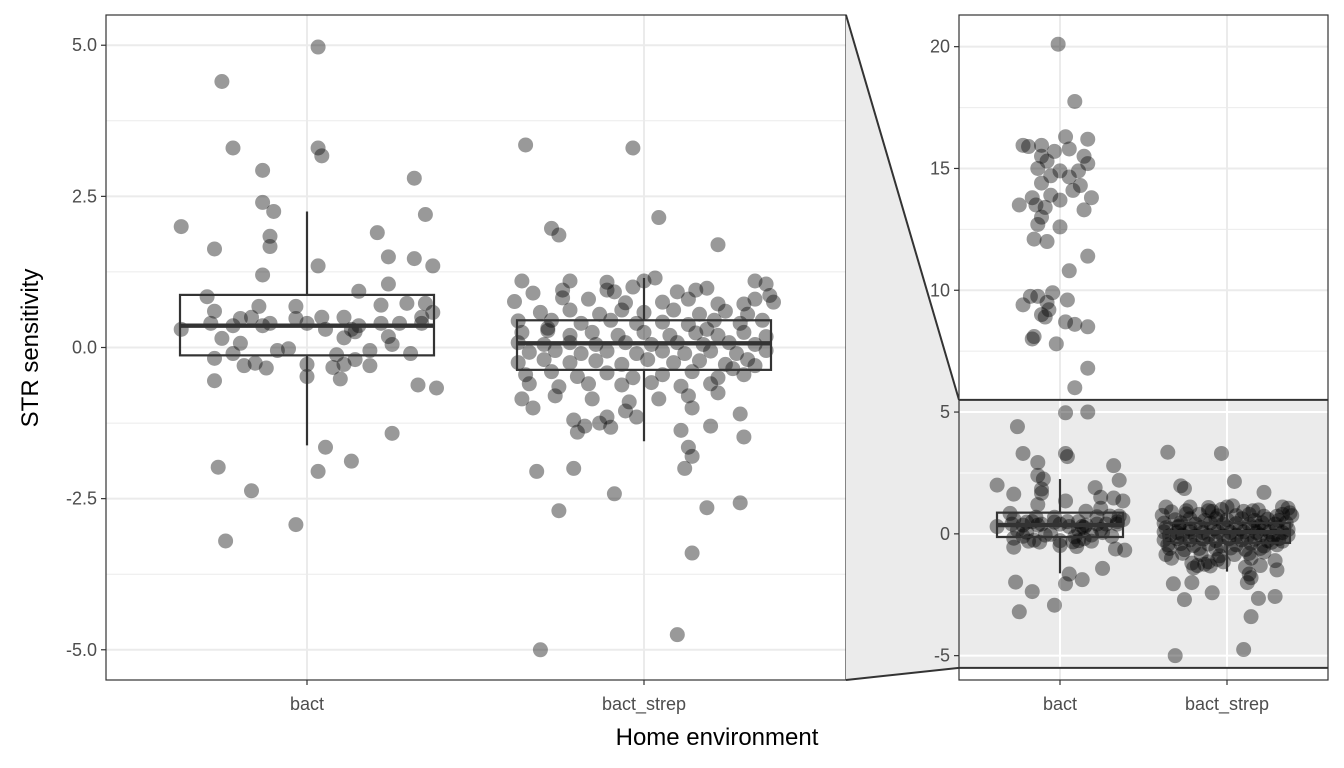 Image resolution: width=1344 pixels, height=768 pixels. What do you see at coordinates (902, 207) in the screenshot?
I see `zoom-connector-line-top` at bounding box center [902, 207].